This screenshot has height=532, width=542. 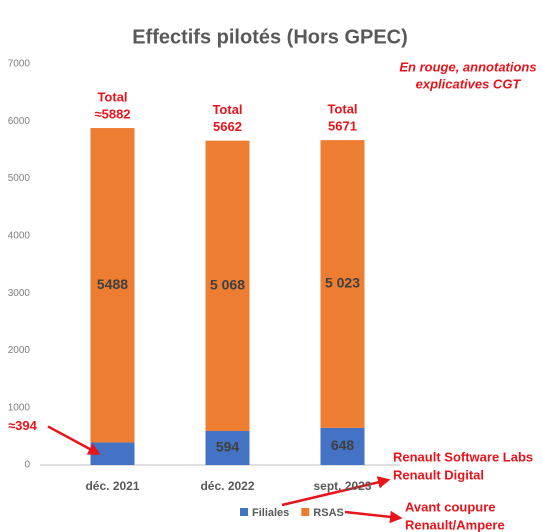 I want to click on annotation: Renault/Ampere, so click(x=455, y=524).